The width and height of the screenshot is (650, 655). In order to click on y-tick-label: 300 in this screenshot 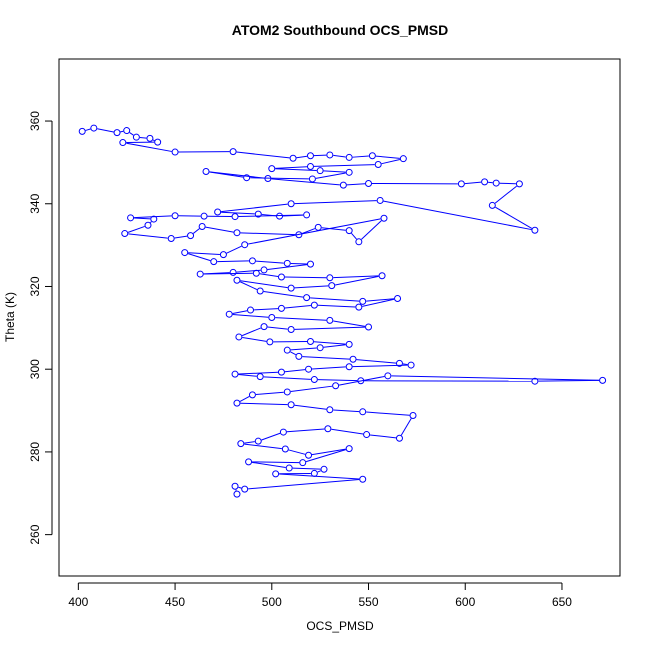, I will do `click(35, 369)`.